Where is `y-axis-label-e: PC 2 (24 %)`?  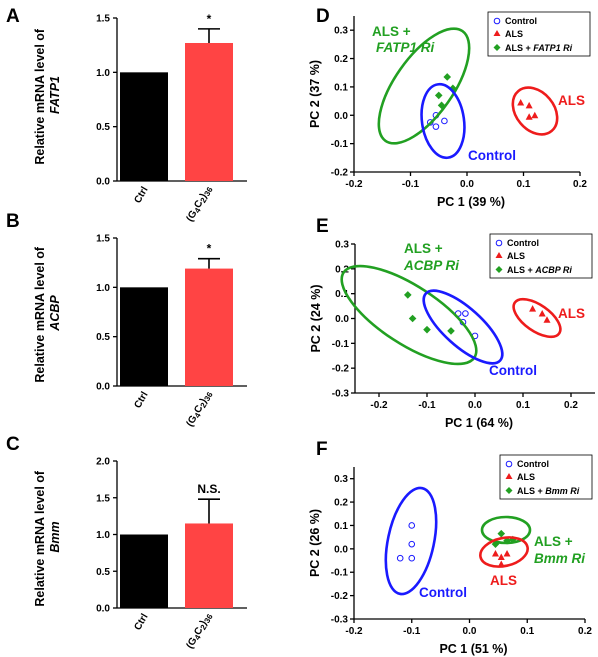 y-axis-label-e: PC 2 (24 %) is located at coordinates (316, 318).